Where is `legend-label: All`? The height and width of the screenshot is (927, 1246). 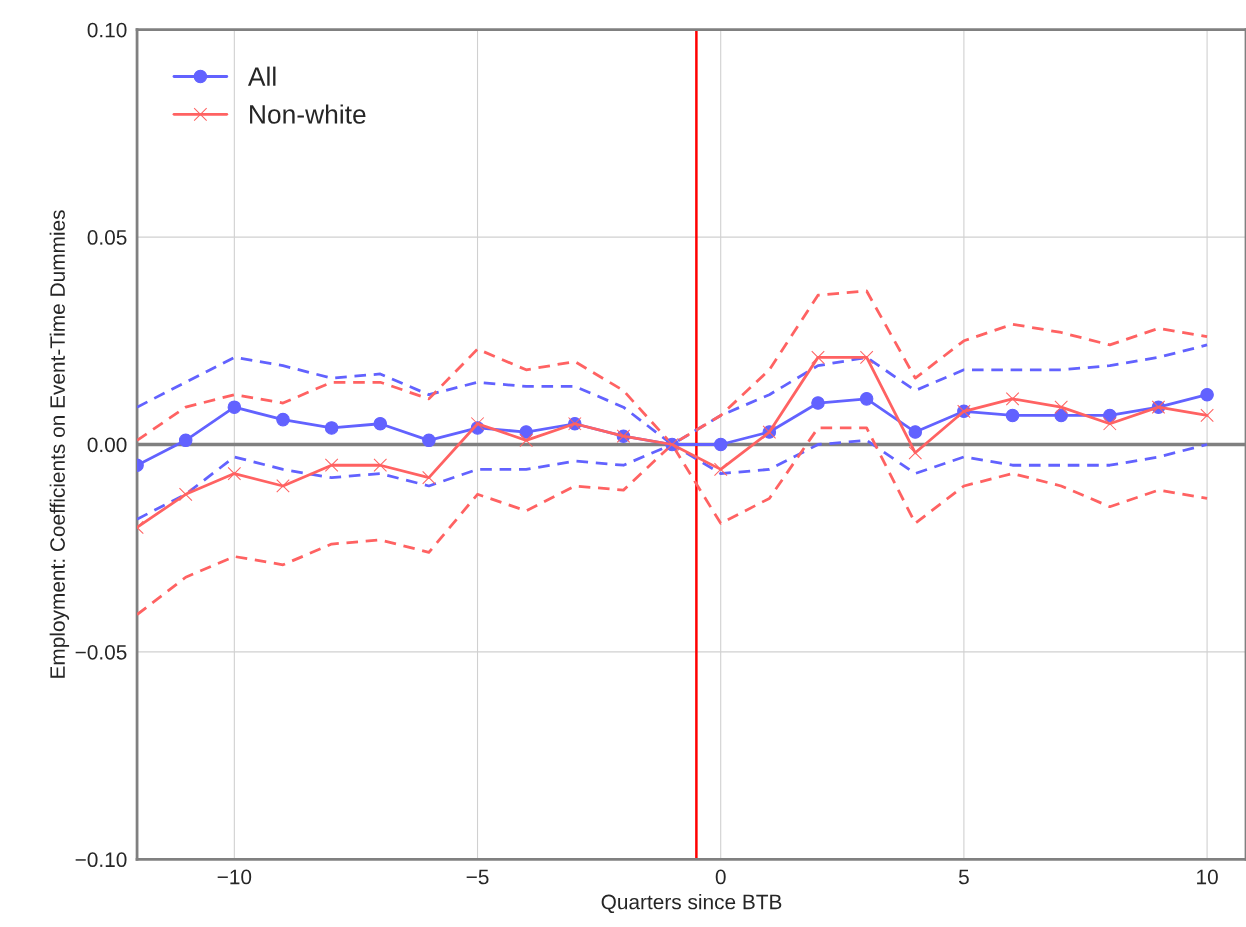
legend-label: All is located at coordinates (261, 76).